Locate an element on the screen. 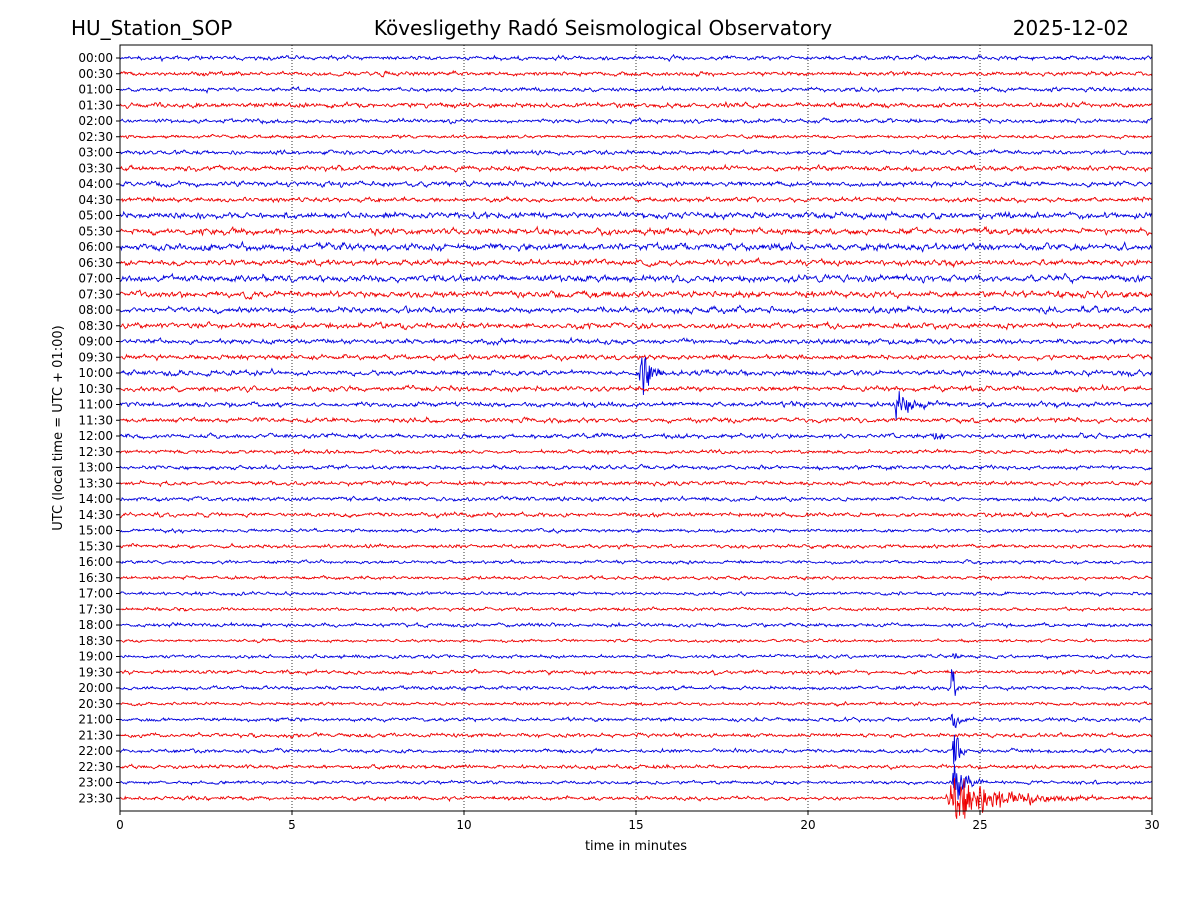  chart-date: 2025-12-02 is located at coordinates (1071, 28).